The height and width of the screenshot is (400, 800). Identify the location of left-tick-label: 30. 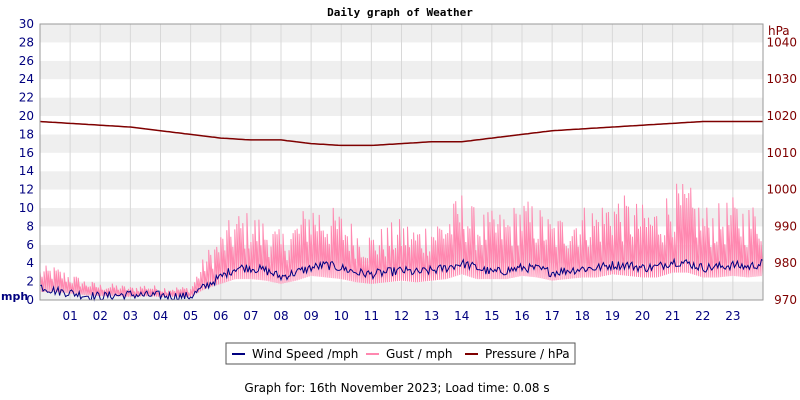
(26, 24).